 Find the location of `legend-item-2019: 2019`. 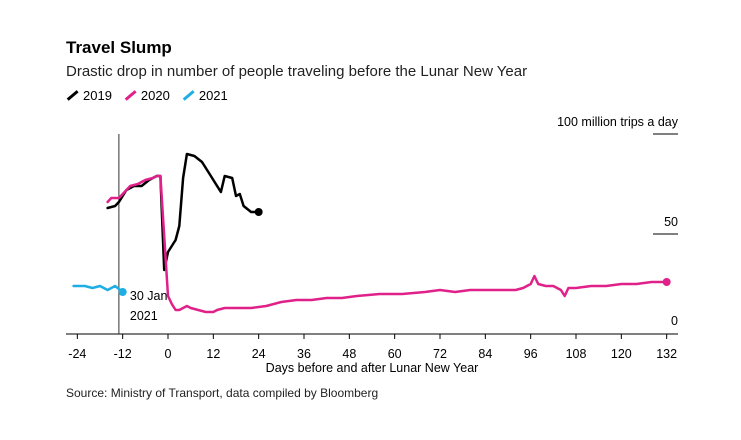

legend-item-2019: 2019 is located at coordinates (89, 95).